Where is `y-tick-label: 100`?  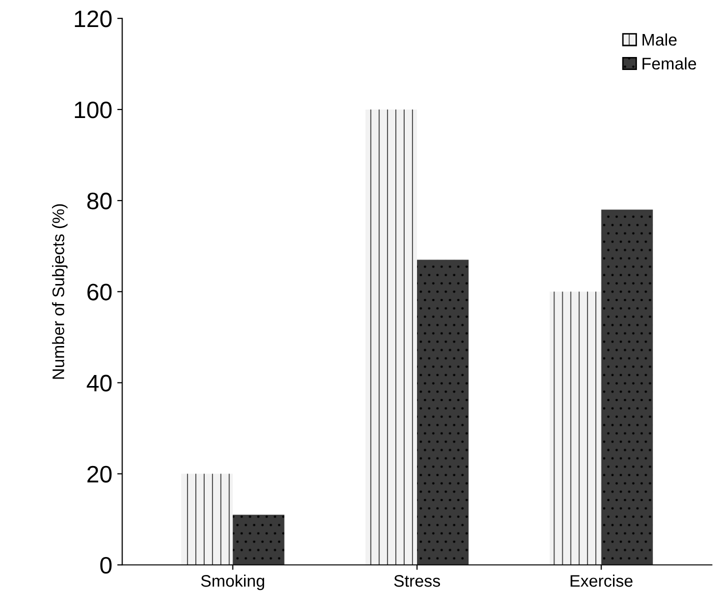 y-tick-label: 100 is located at coordinates (93, 110).